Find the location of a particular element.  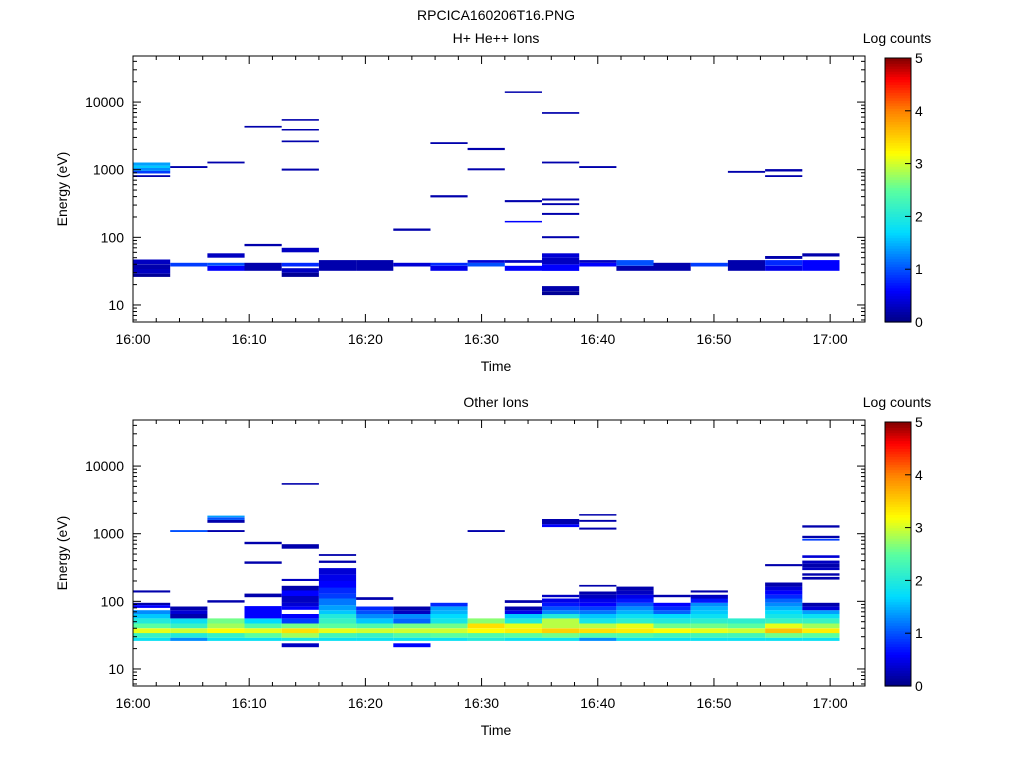

colorbar-tick-label: 1 is located at coordinates (919, 633).